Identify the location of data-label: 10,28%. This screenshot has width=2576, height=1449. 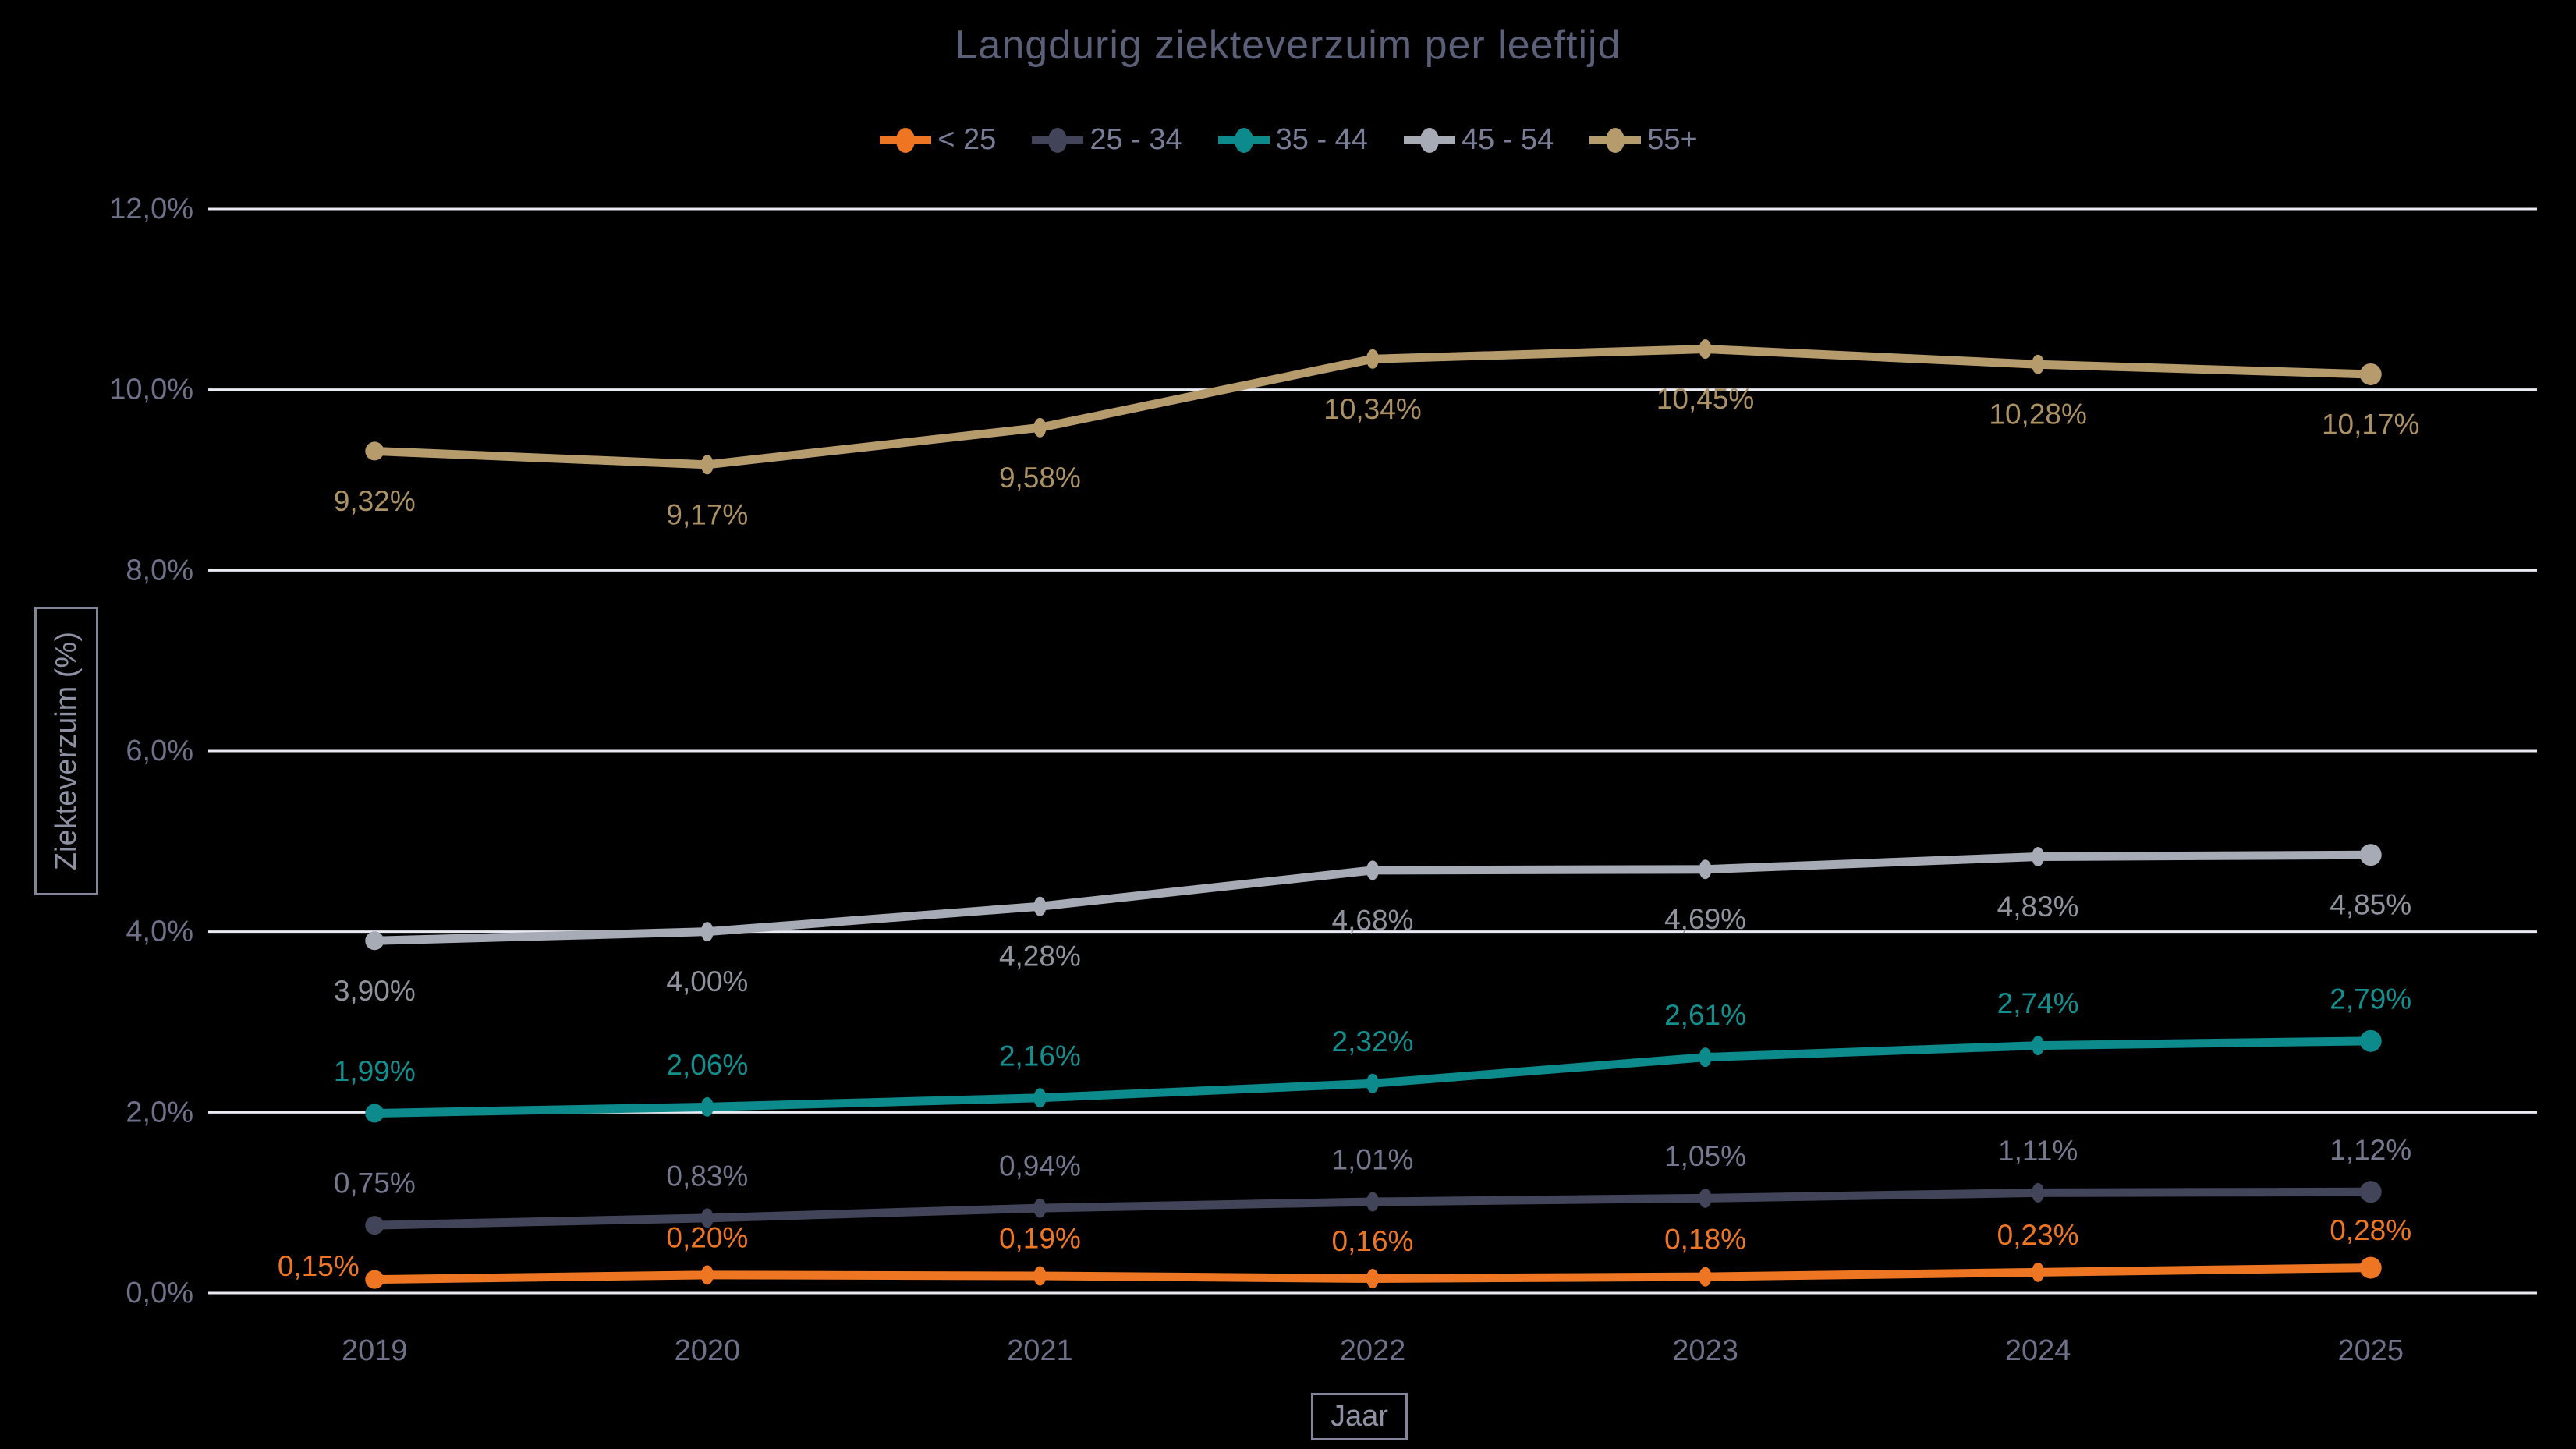
(2038, 414).